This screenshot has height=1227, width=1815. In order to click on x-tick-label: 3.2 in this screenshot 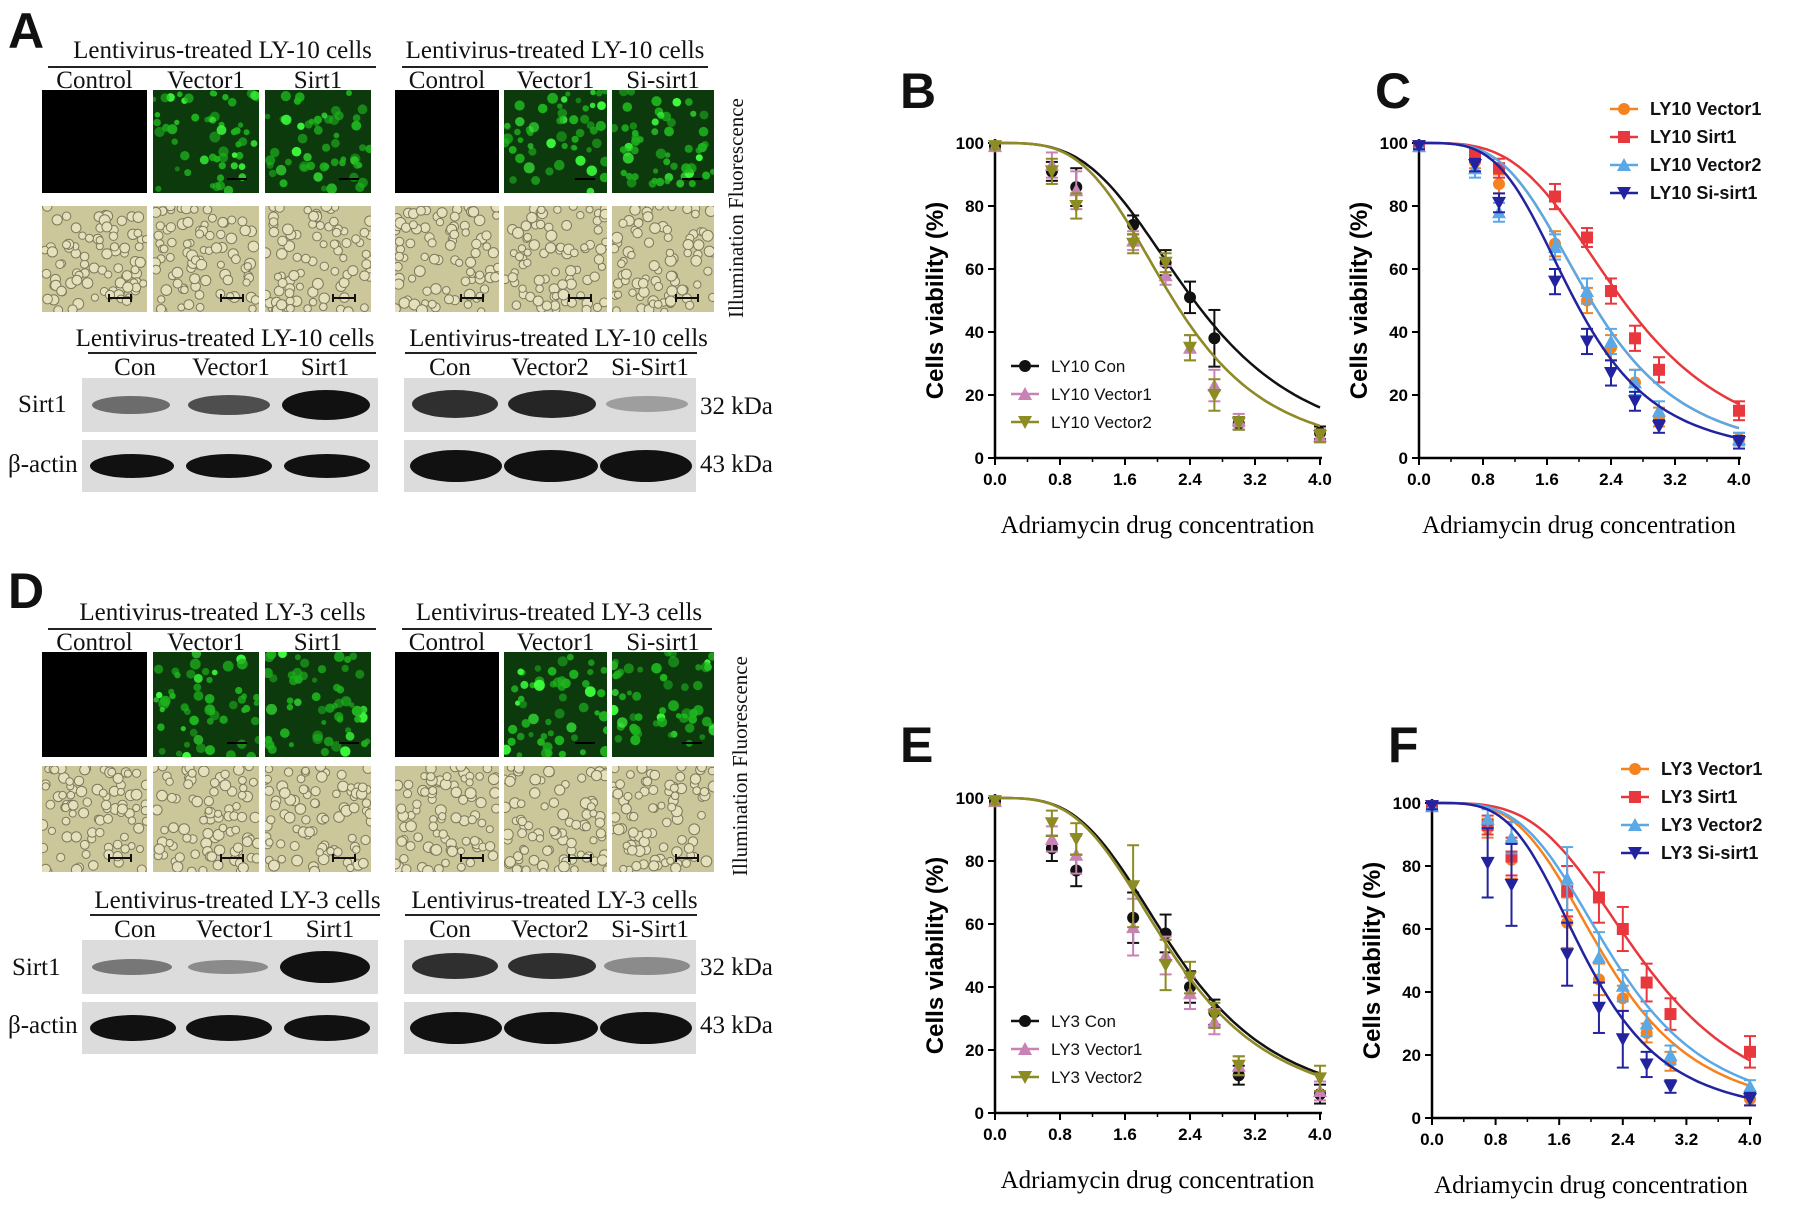, I will do `click(1687, 1139)`.